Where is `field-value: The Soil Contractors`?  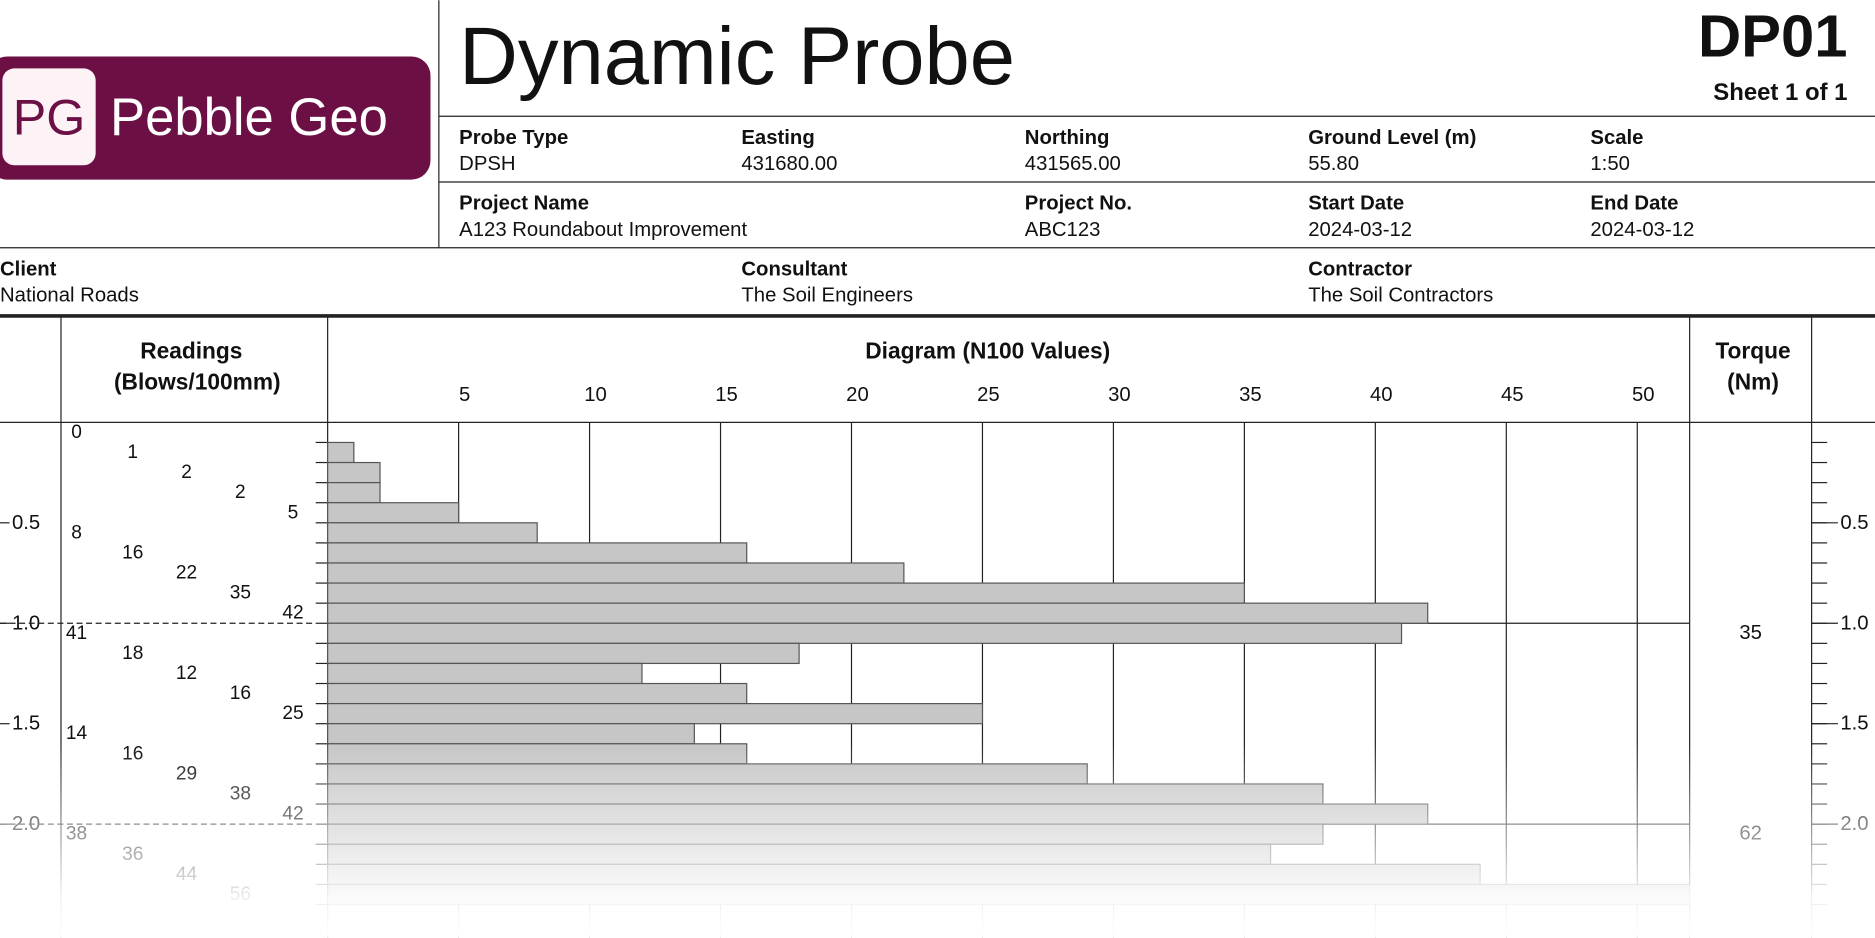 field-value: The Soil Contractors is located at coordinates (1400, 296).